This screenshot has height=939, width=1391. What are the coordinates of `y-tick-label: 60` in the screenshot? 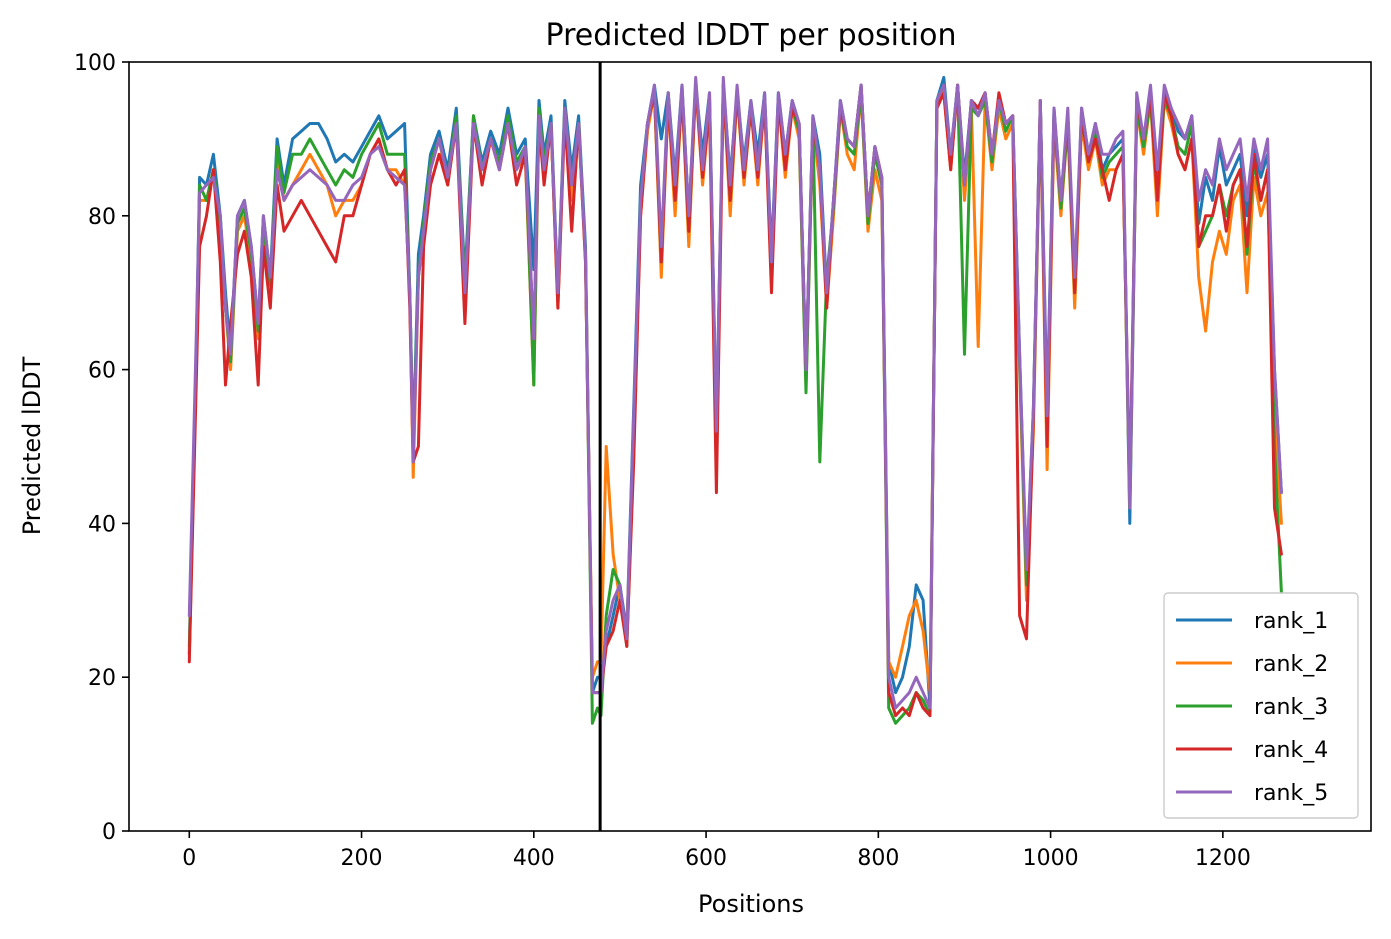 It's located at (102, 371).